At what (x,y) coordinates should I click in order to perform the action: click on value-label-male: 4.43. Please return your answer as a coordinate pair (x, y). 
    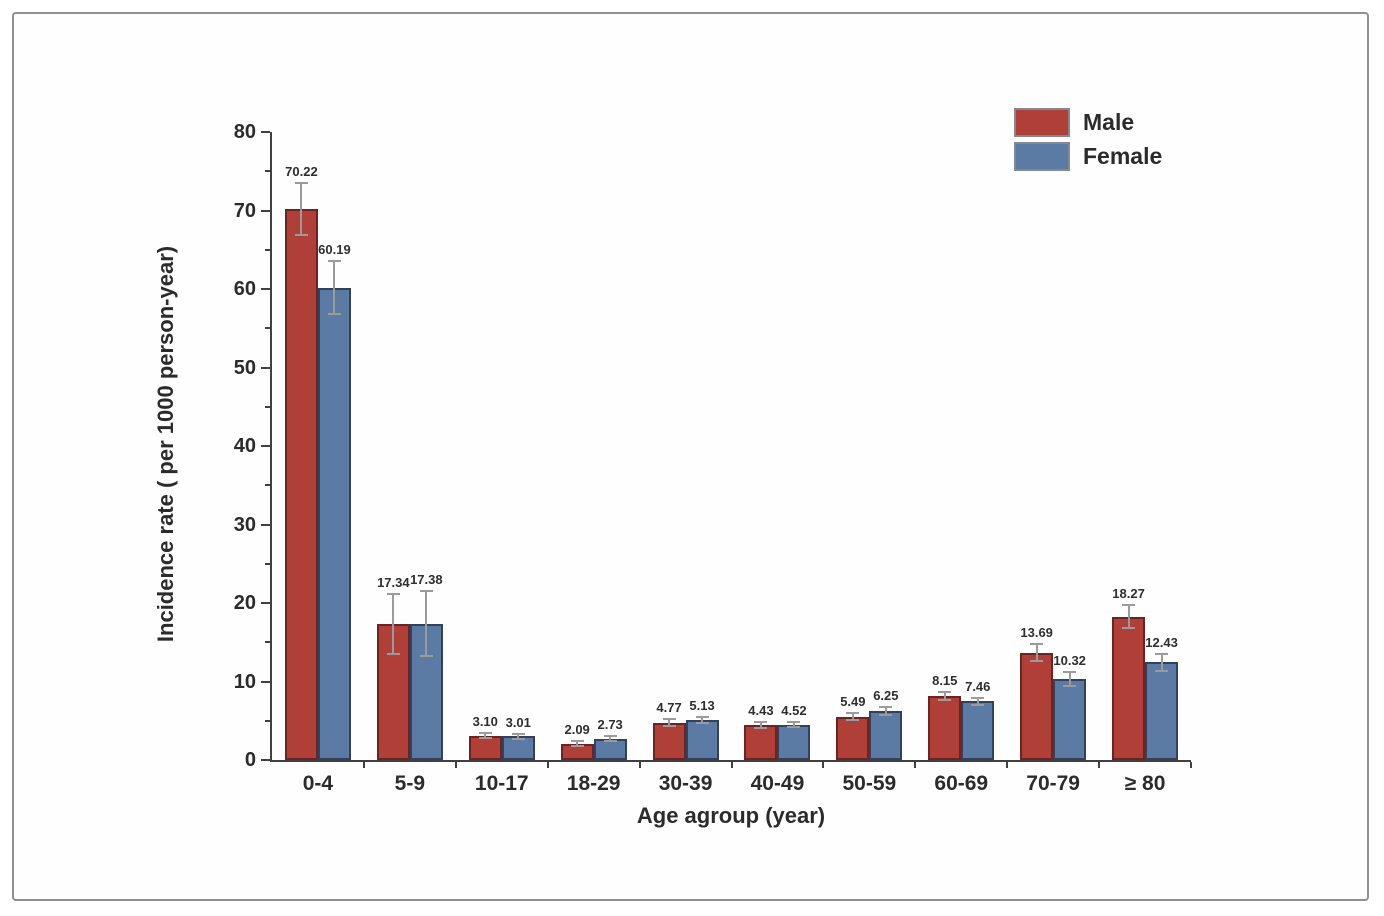
    Looking at the image, I should click on (761, 711).